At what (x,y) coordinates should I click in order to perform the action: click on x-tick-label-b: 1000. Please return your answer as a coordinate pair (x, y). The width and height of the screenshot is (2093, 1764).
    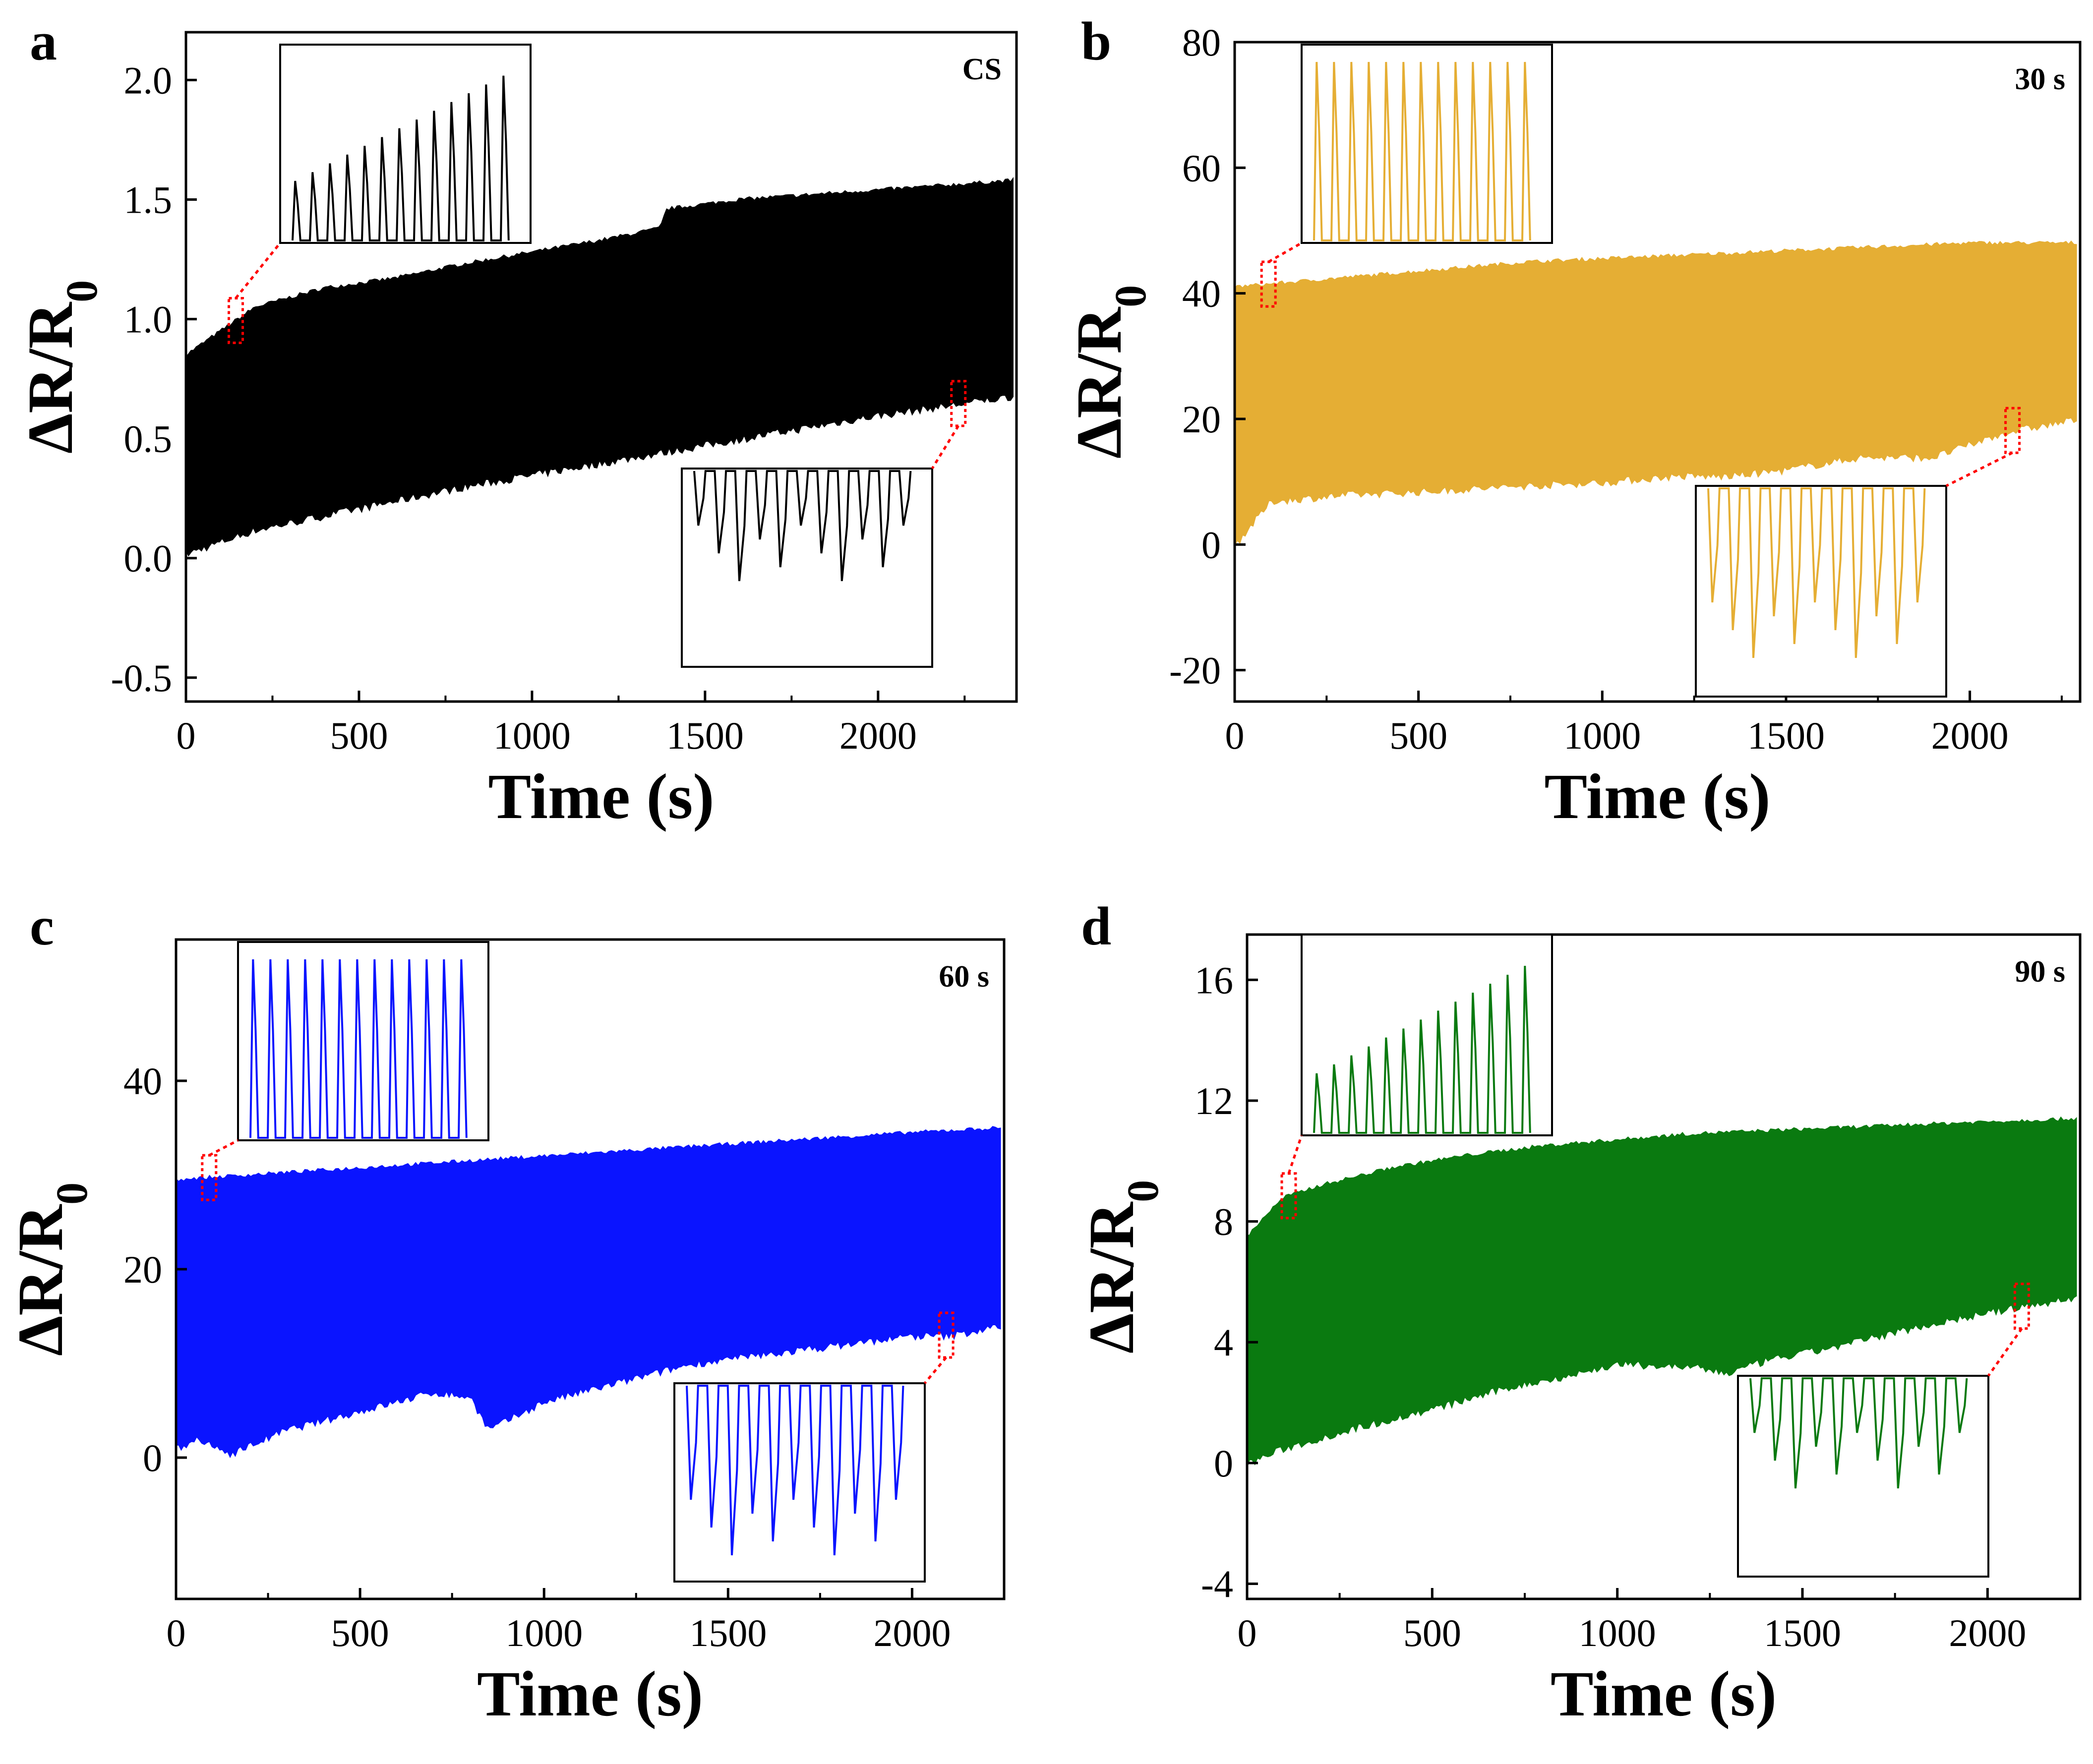
    Looking at the image, I should click on (1602, 736).